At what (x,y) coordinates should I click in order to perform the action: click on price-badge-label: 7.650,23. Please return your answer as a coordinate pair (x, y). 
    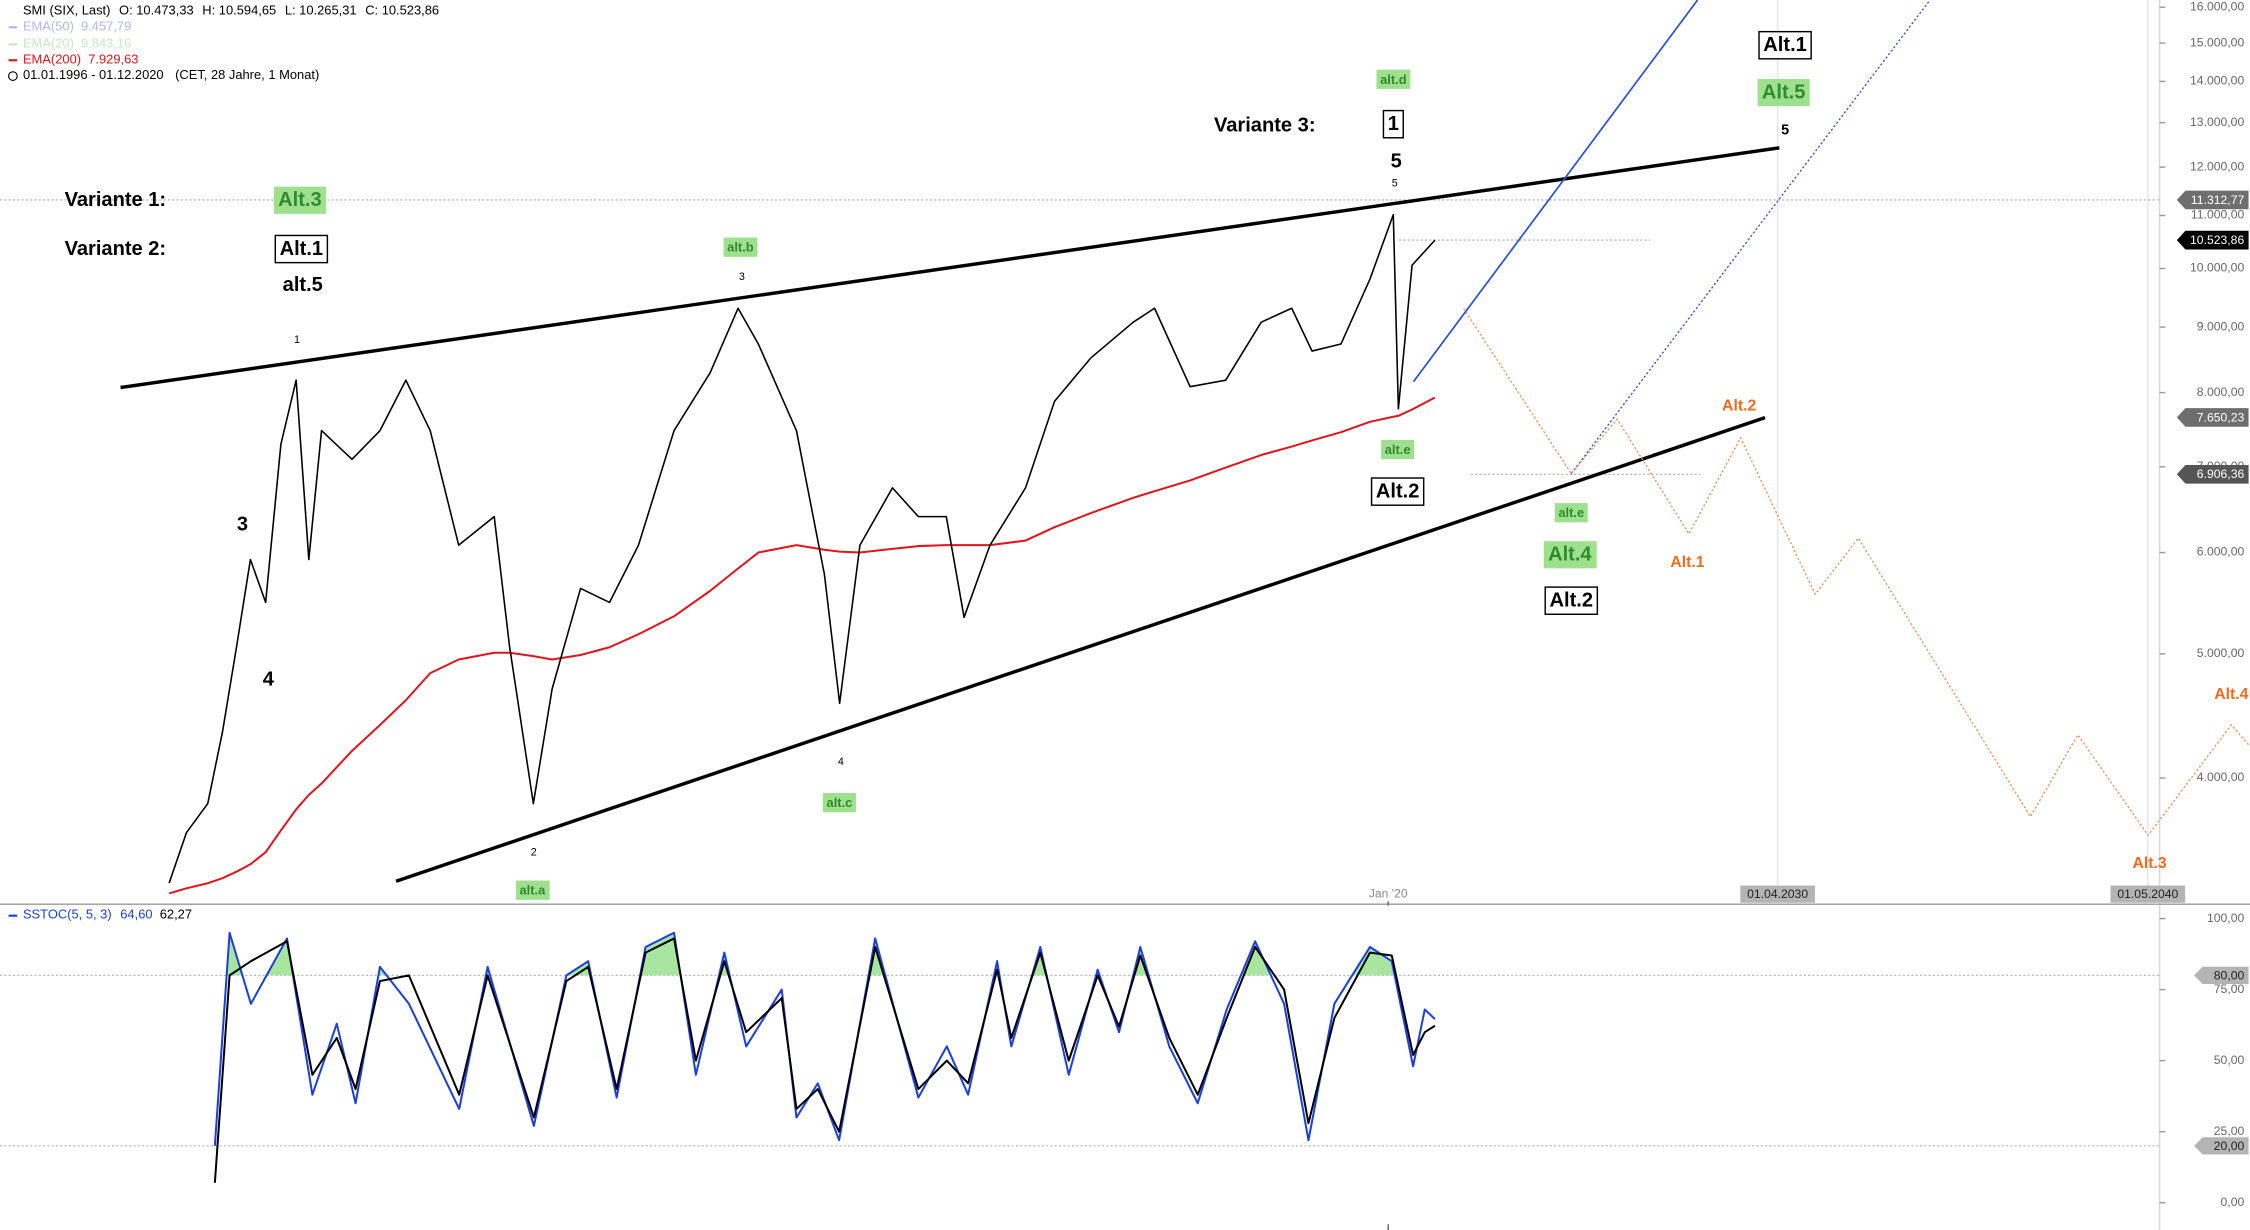
    Looking at the image, I should click on (2221, 417).